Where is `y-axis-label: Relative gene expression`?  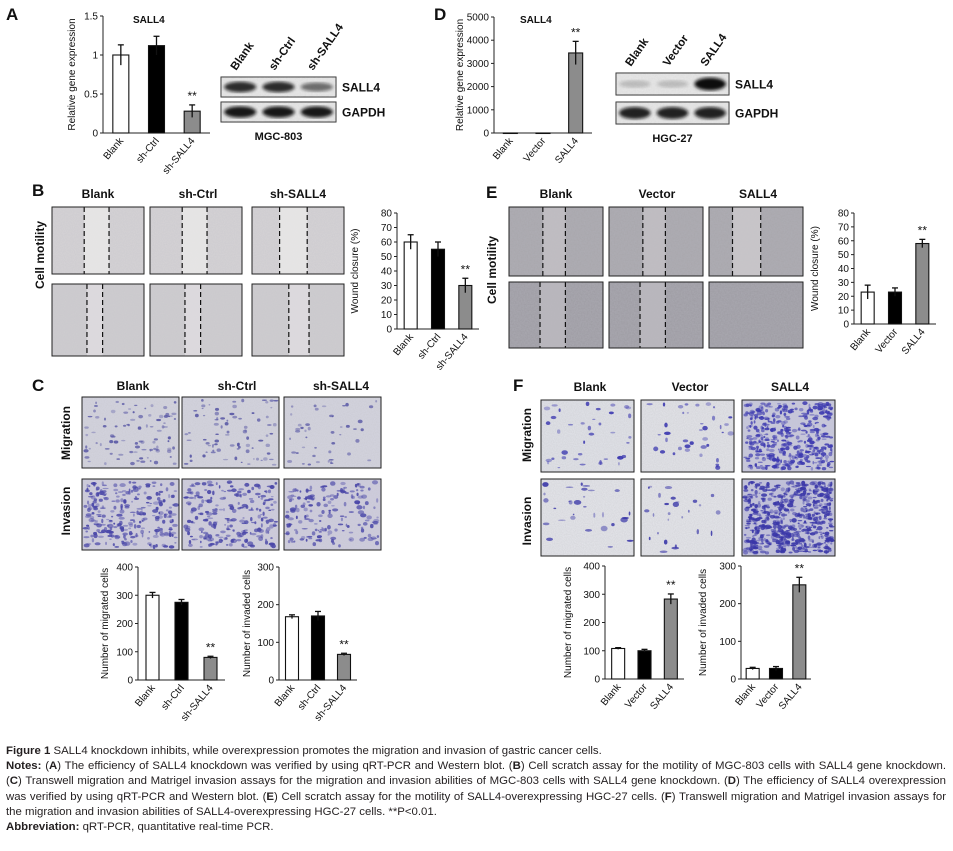 y-axis-label: Relative gene expression is located at coordinates (72, 74).